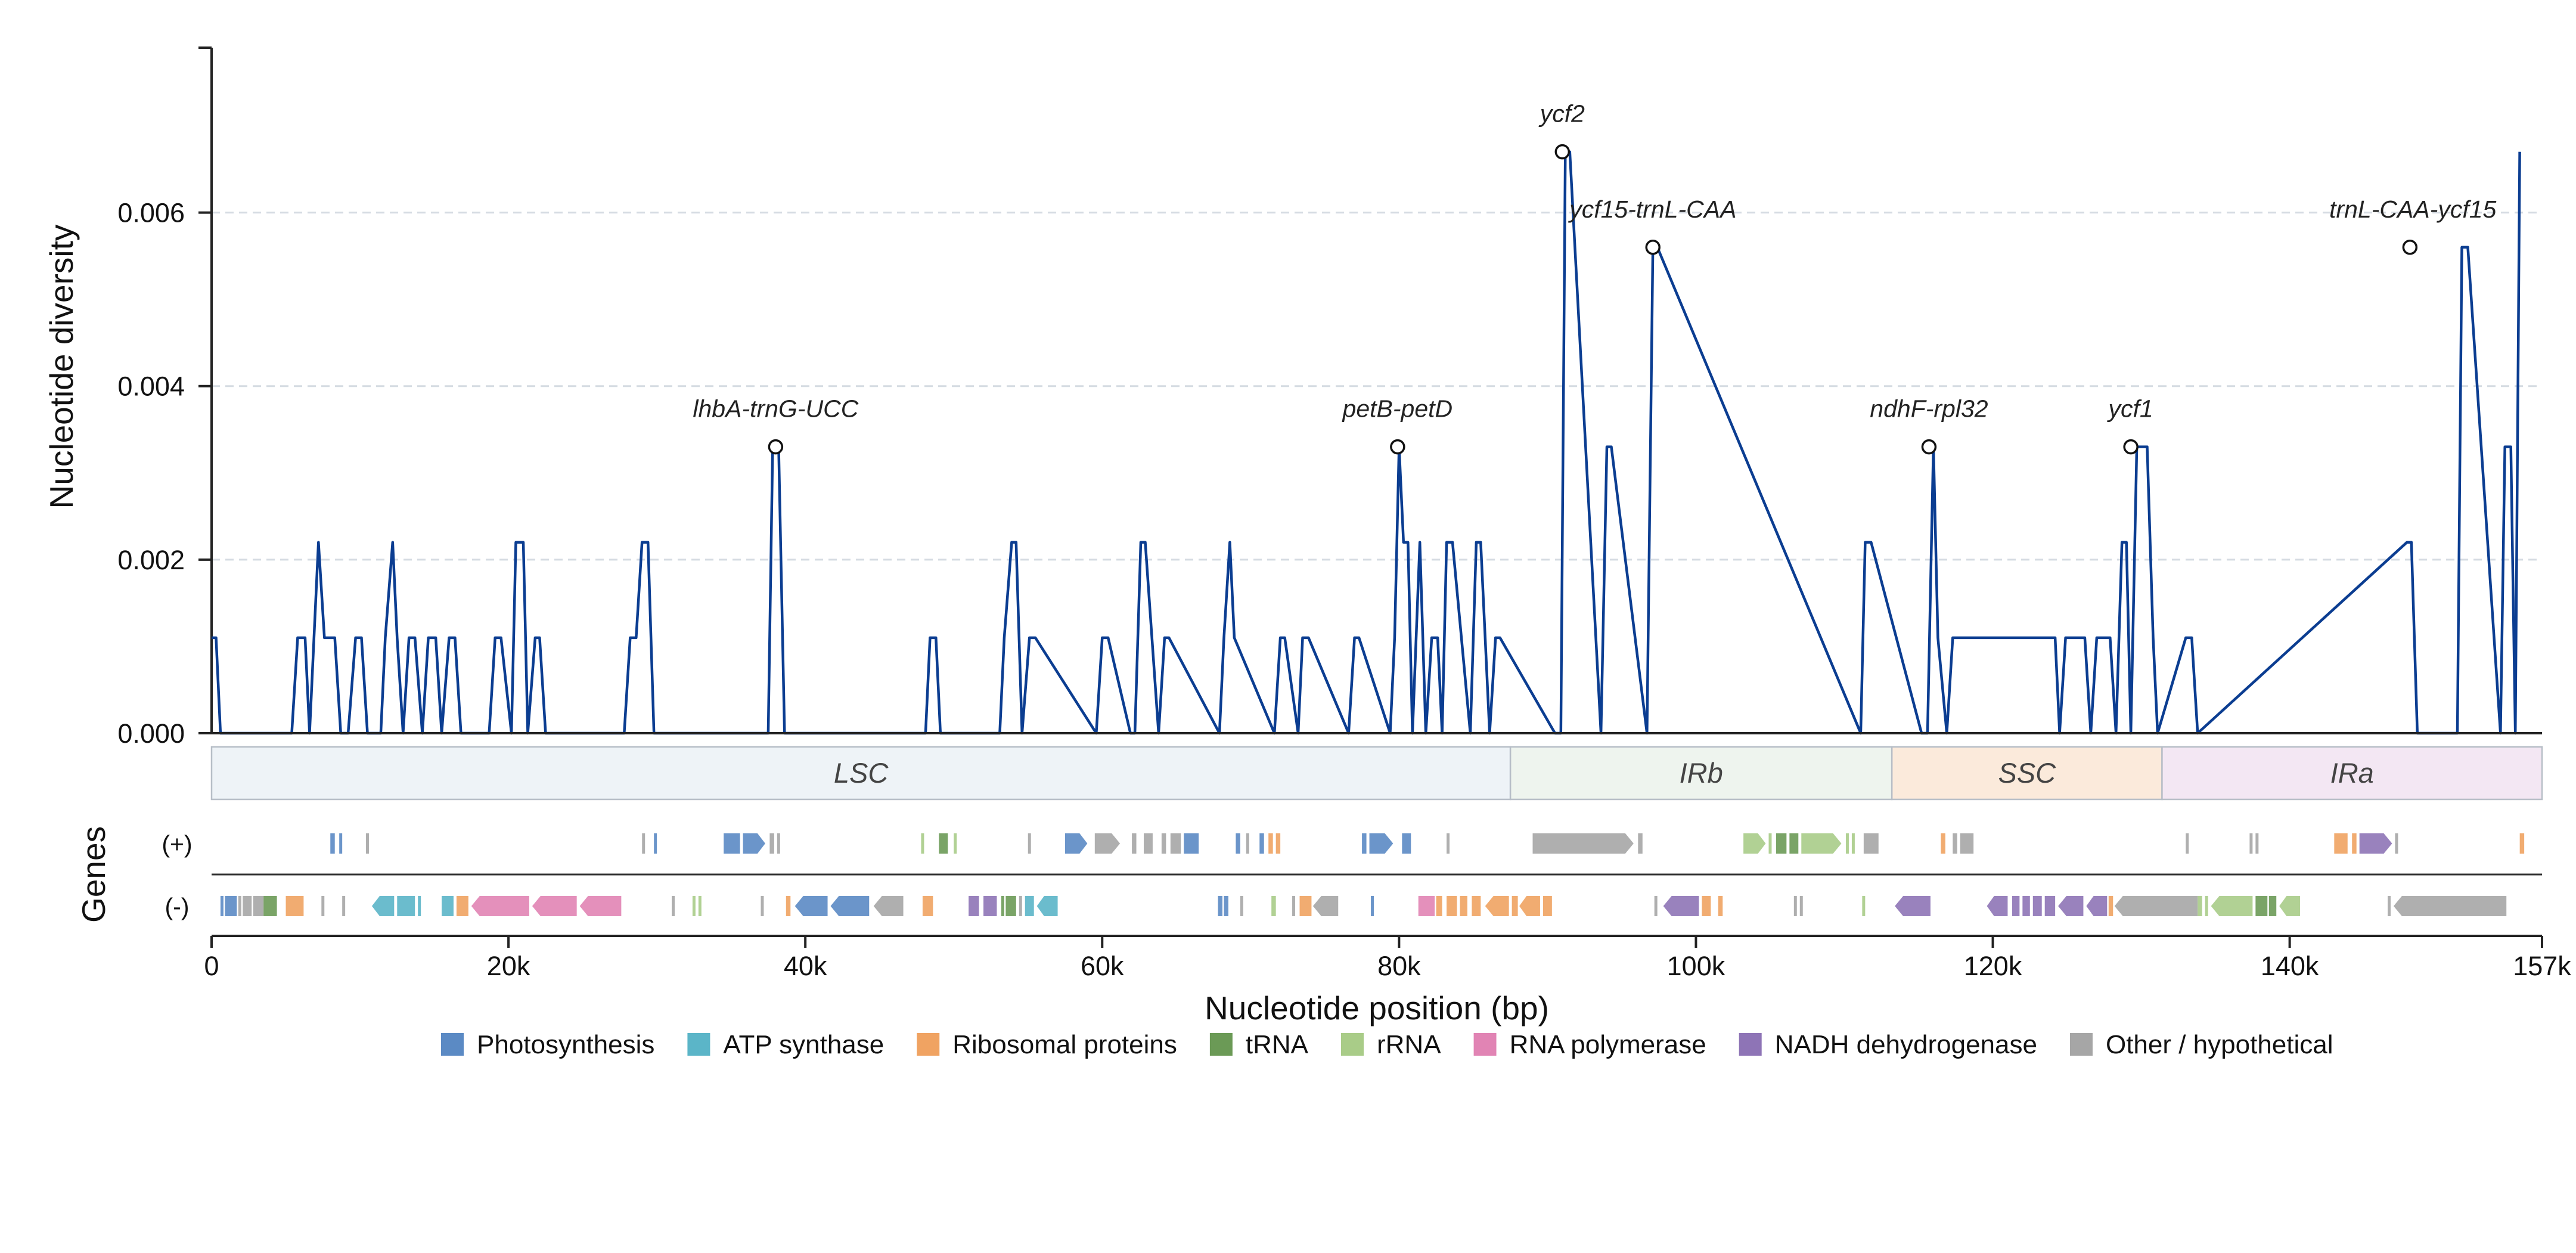 This screenshot has width=2576, height=1253. What do you see at coordinates (1929, 409) in the screenshot?
I see `peak-label: ndhF-rpl32` at bounding box center [1929, 409].